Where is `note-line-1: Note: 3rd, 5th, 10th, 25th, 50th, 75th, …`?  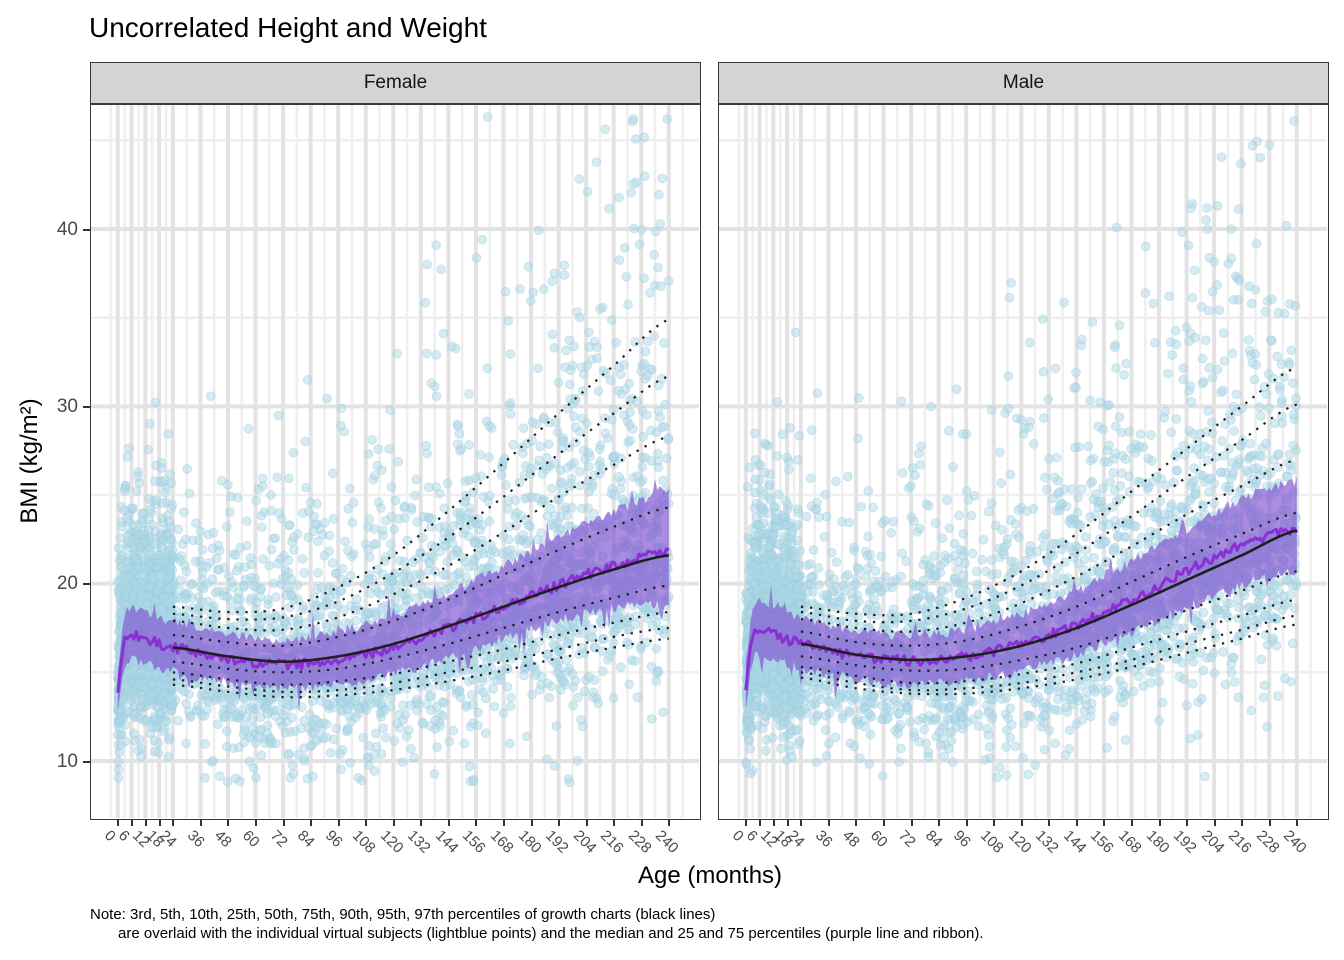 note-line-1: Note: 3rd, 5th, 10th, 25th, 50th, 75th, … is located at coordinates (403, 914).